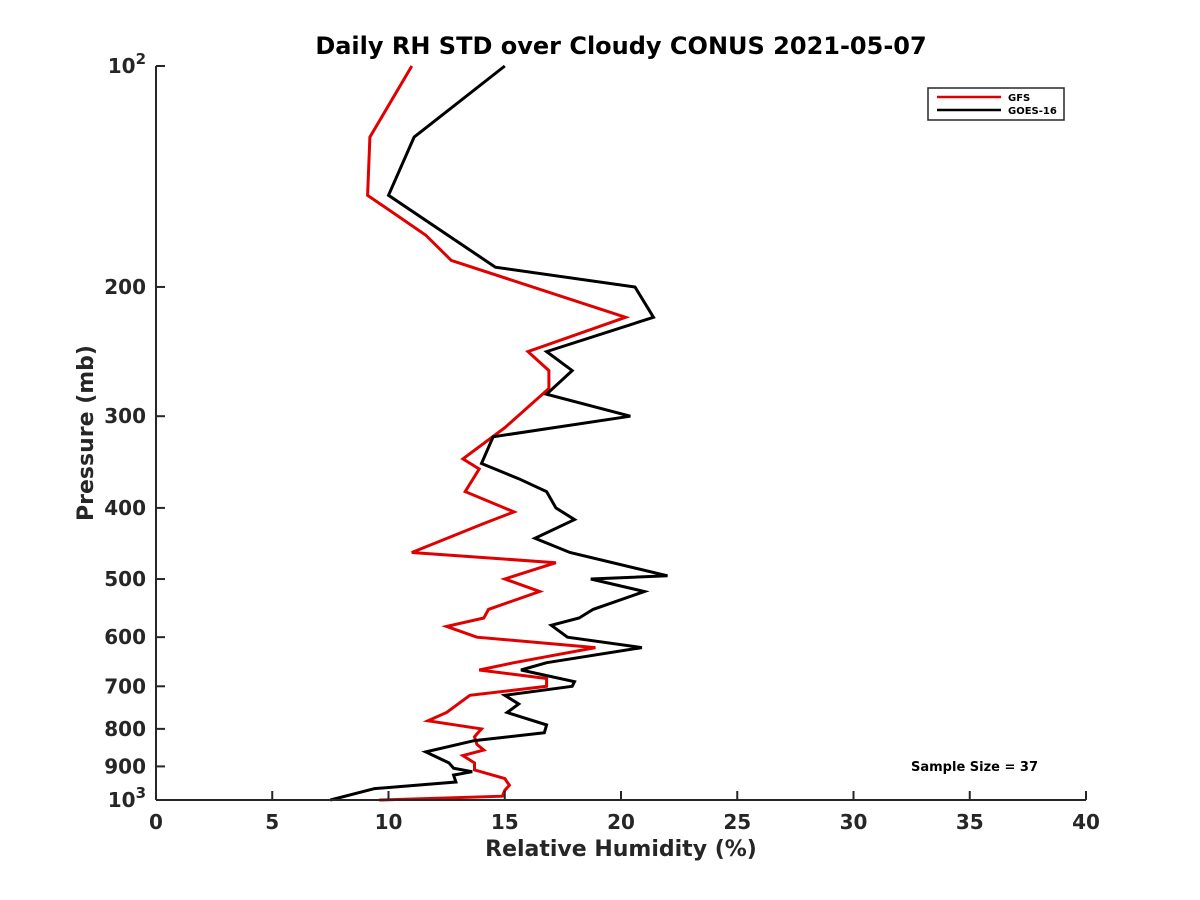 The height and width of the screenshot is (900, 1200). Describe the element at coordinates (127, 798) in the screenshot. I see `y-tick-label: 10³` at that location.